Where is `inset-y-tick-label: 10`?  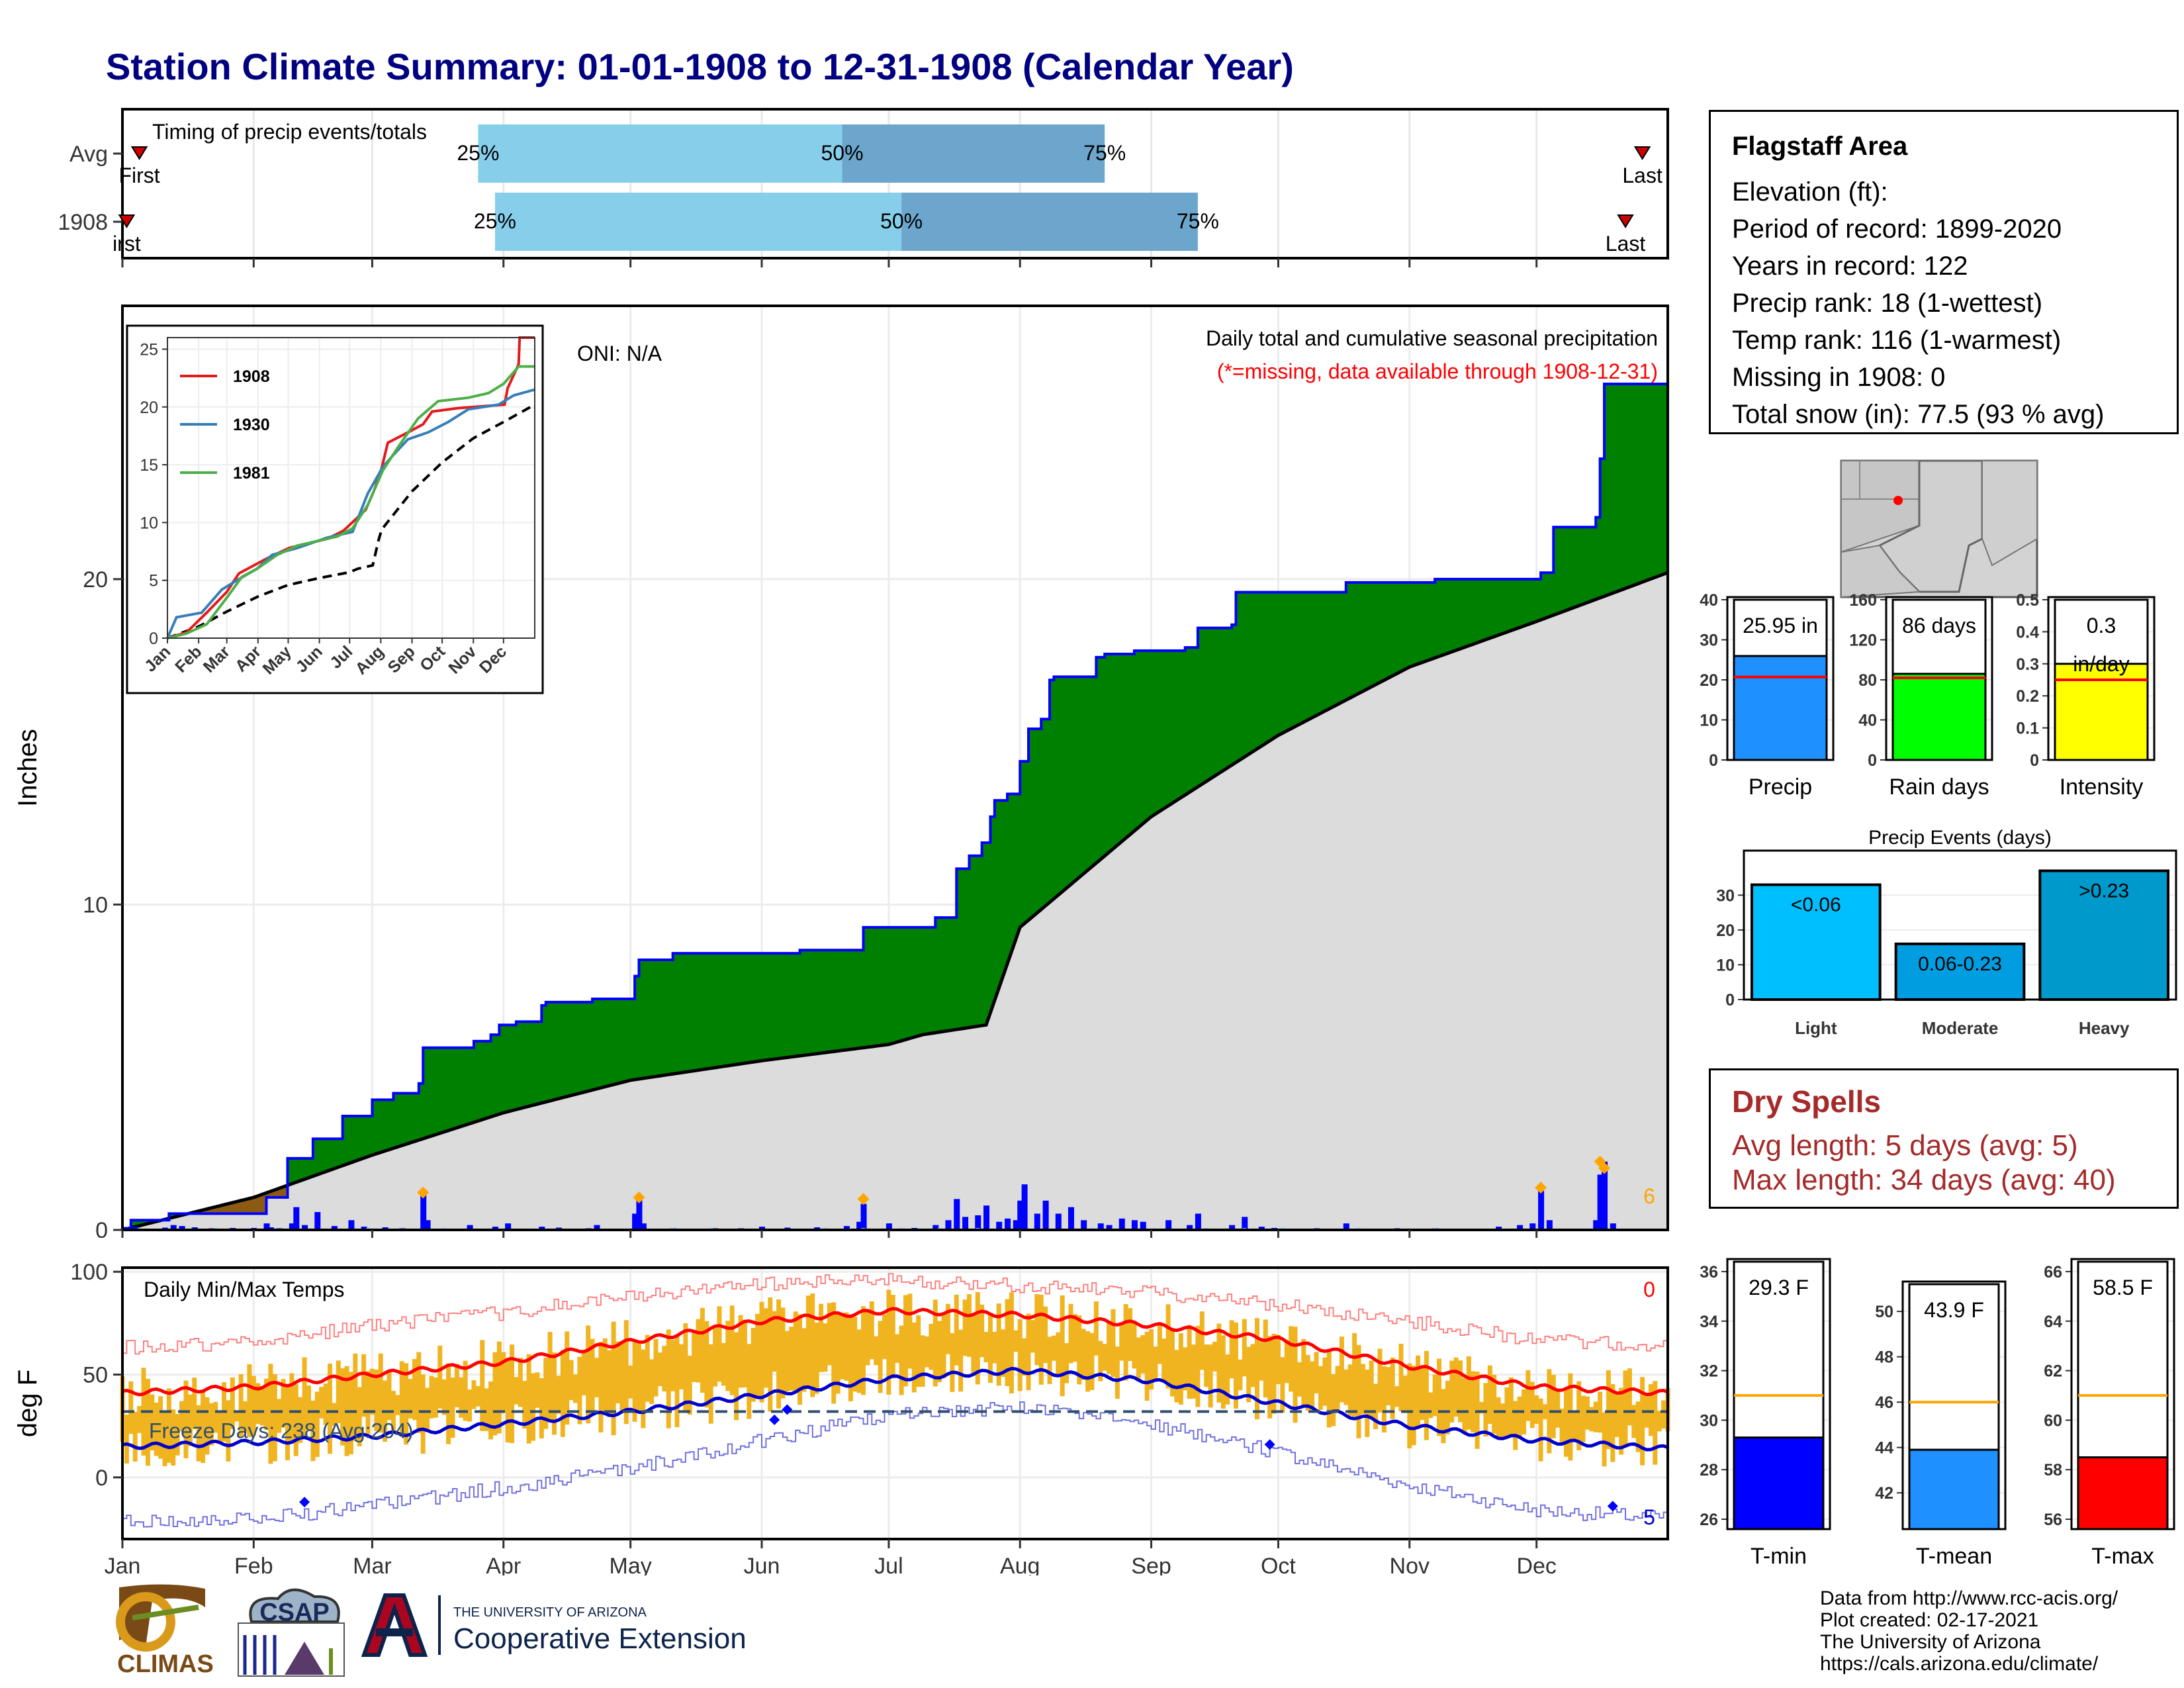 inset-y-tick-label: 10 is located at coordinates (149, 523).